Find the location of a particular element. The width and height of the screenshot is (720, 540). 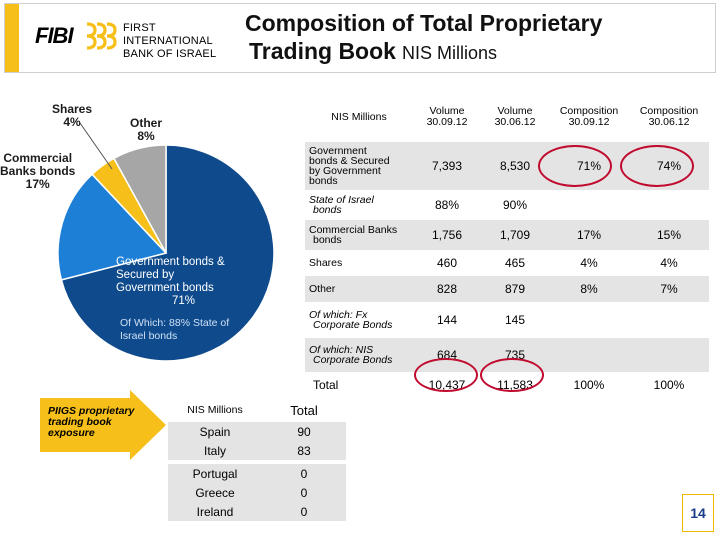

title-line2: Trading Book is located at coordinates (322, 51).